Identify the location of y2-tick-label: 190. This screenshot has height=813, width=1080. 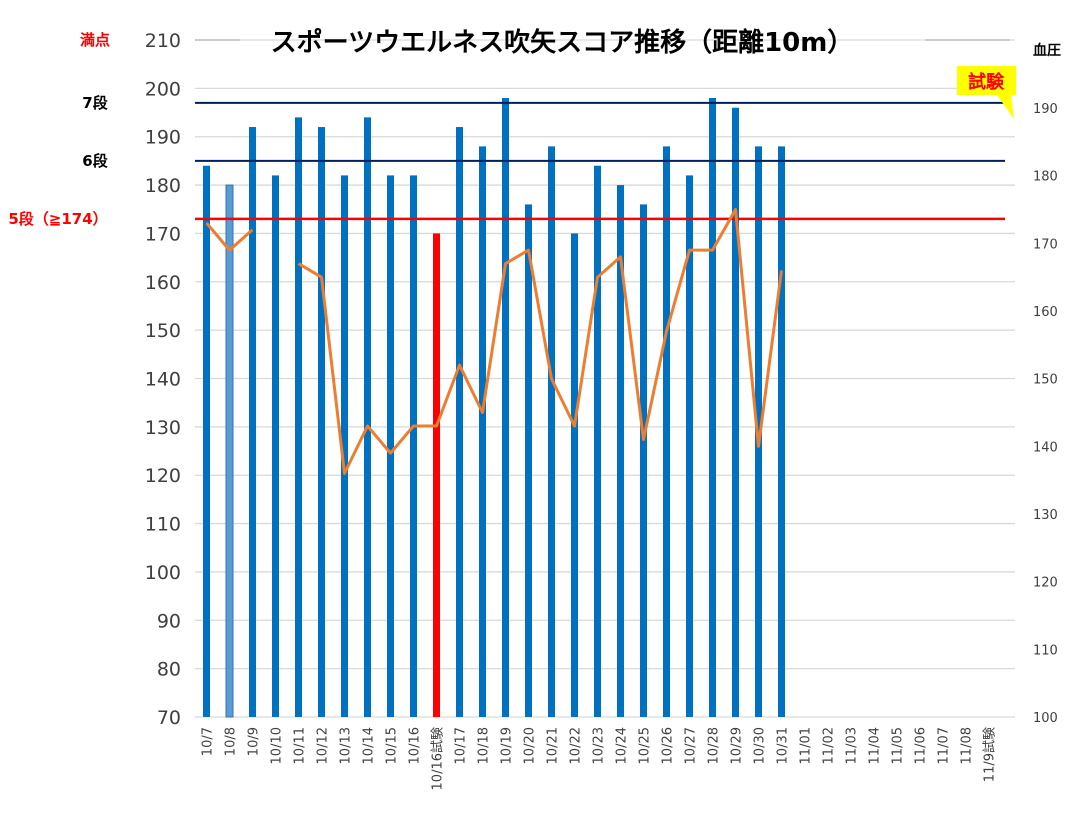
(1045, 109).